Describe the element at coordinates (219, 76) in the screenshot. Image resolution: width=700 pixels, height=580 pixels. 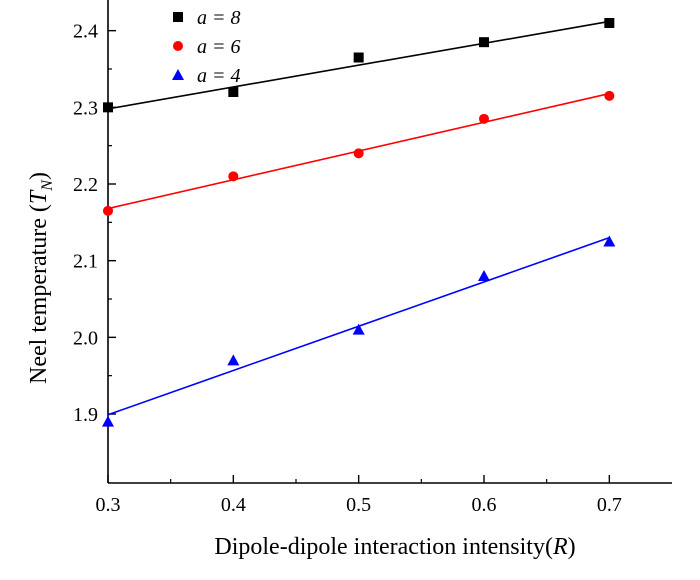
I see `legend-label-a-4: a = 4` at that location.